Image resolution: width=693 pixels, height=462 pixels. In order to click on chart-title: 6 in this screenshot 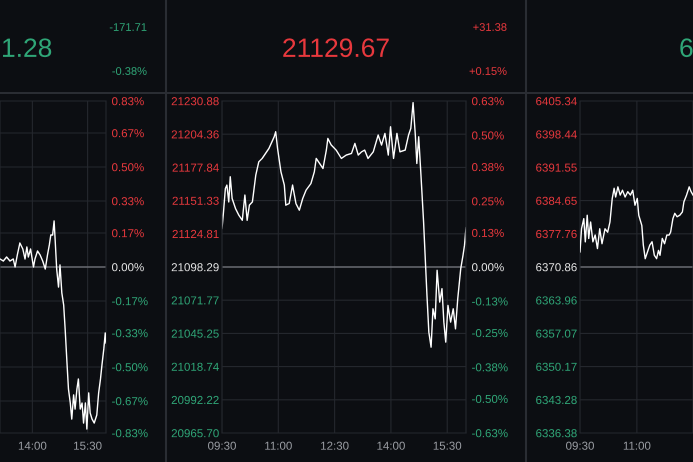, I will do `click(686, 48)`.